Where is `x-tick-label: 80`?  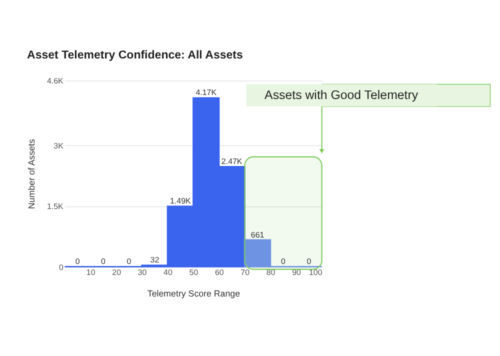
x-tick-label: 80 is located at coordinates (271, 273).